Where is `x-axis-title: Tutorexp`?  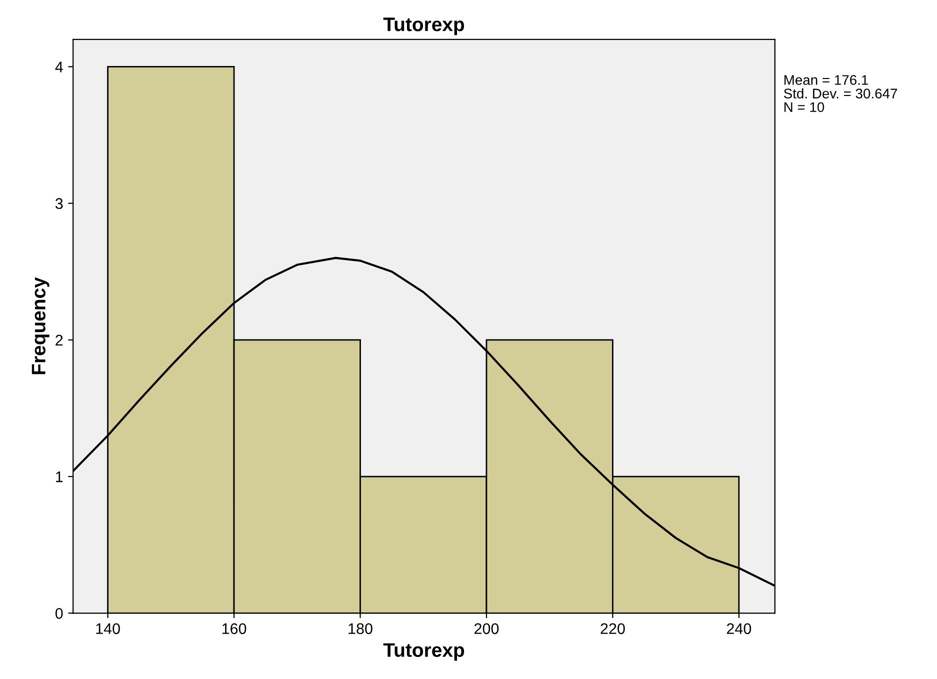
x-axis-title: Tutorexp is located at coordinates (423, 652).